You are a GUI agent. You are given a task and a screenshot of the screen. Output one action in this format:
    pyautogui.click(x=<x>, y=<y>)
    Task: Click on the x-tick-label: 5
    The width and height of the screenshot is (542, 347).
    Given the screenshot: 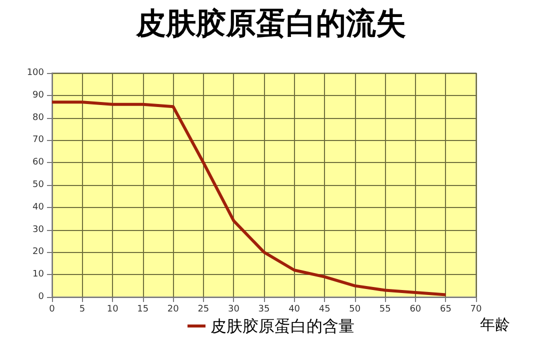 What is the action you would take?
    pyautogui.click(x=82, y=309)
    